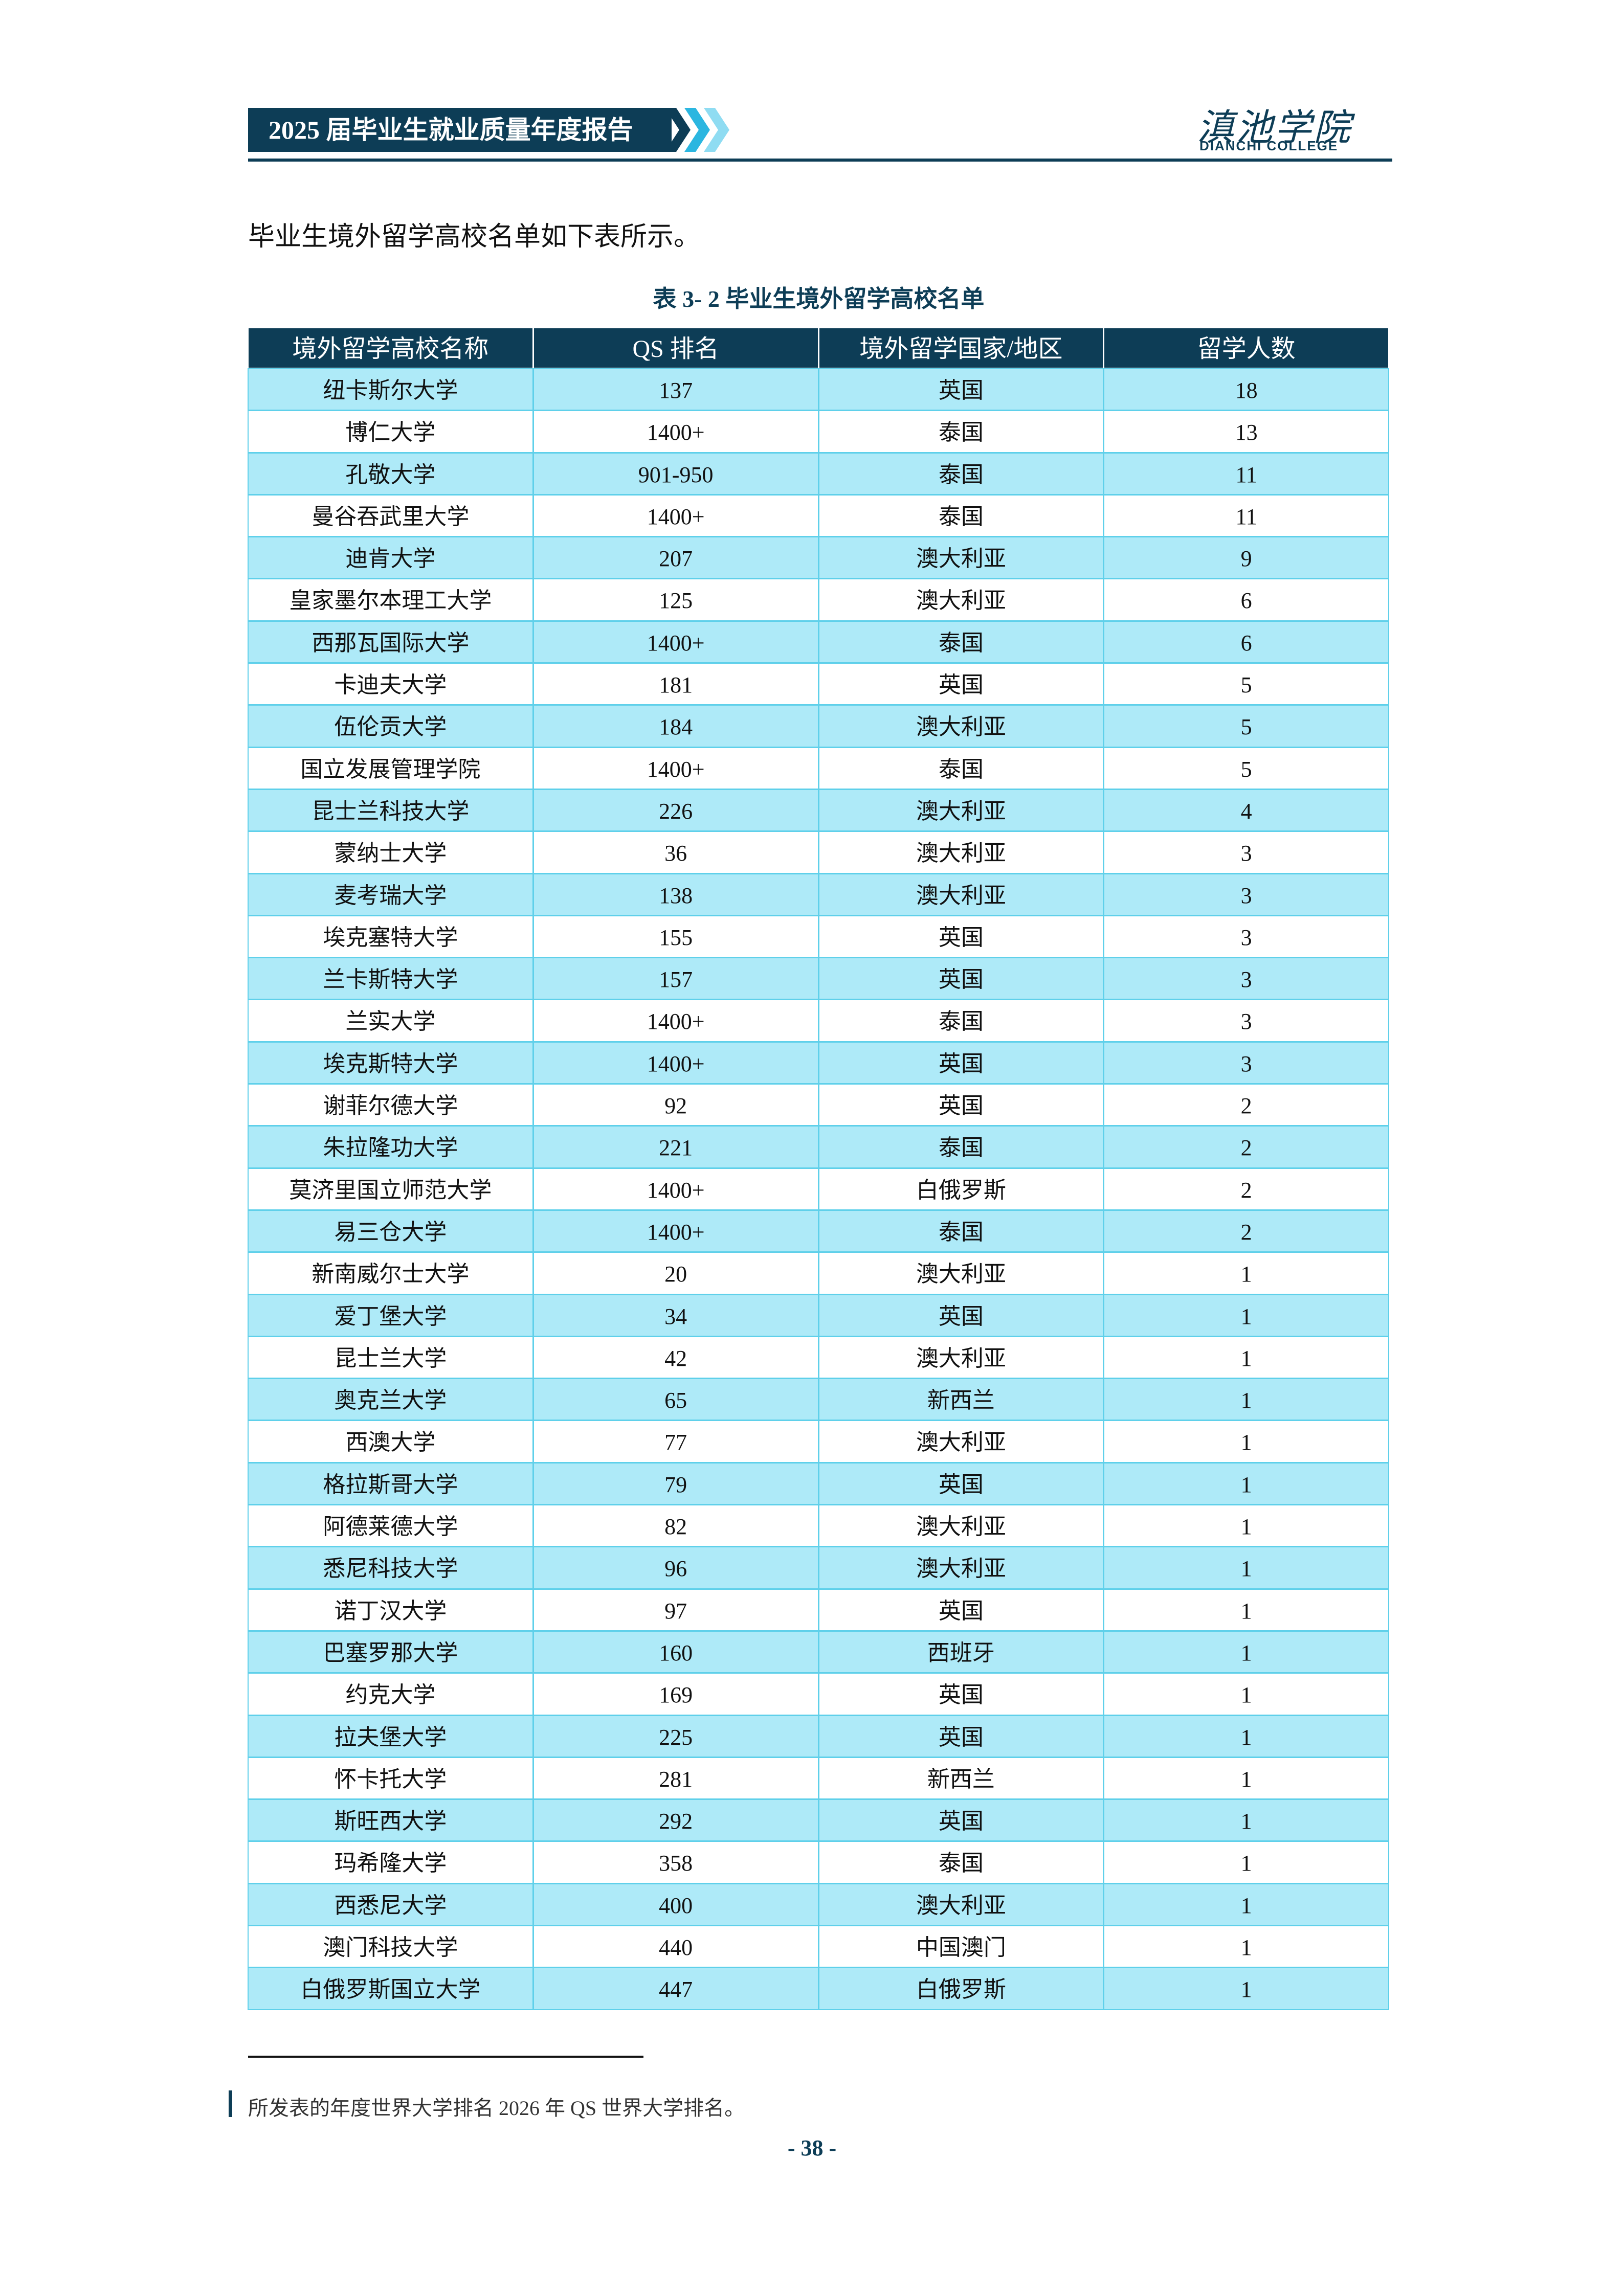 This screenshot has width=1624, height=2296. I want to click on table-row: 悉尼科技大学 96 澳大利亚 1, so click(819, 1568).